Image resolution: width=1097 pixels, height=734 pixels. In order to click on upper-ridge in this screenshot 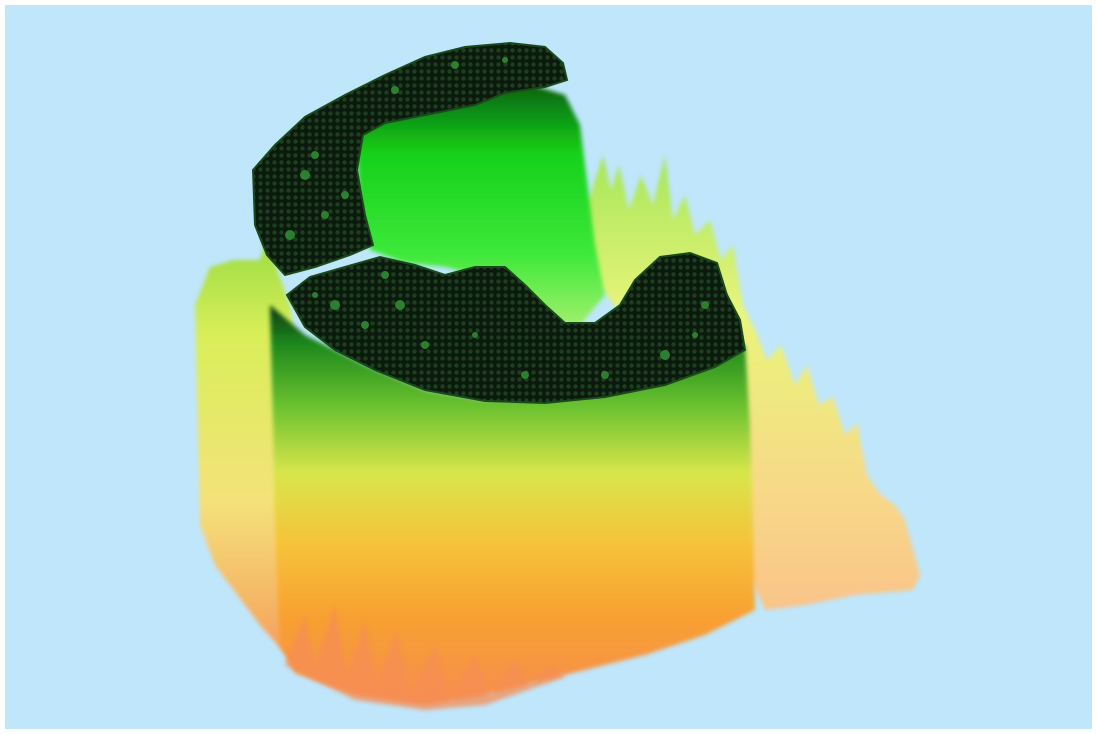, I will do `click(410, 159)`.